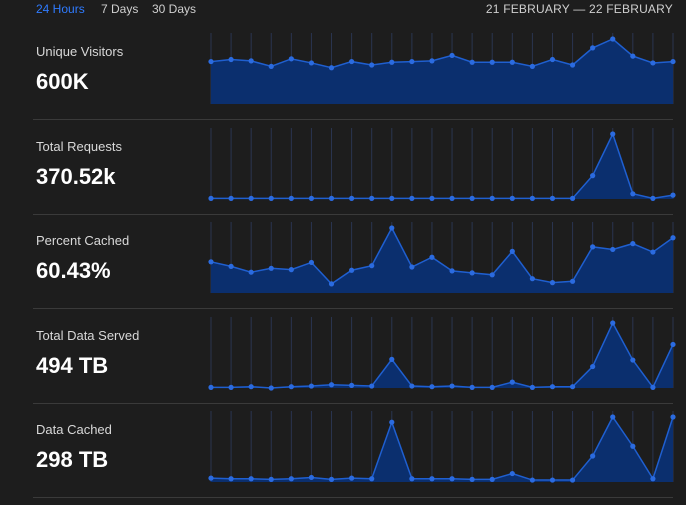  I want to click on tab-24-hours: 24 Hours, so click(60, 9).